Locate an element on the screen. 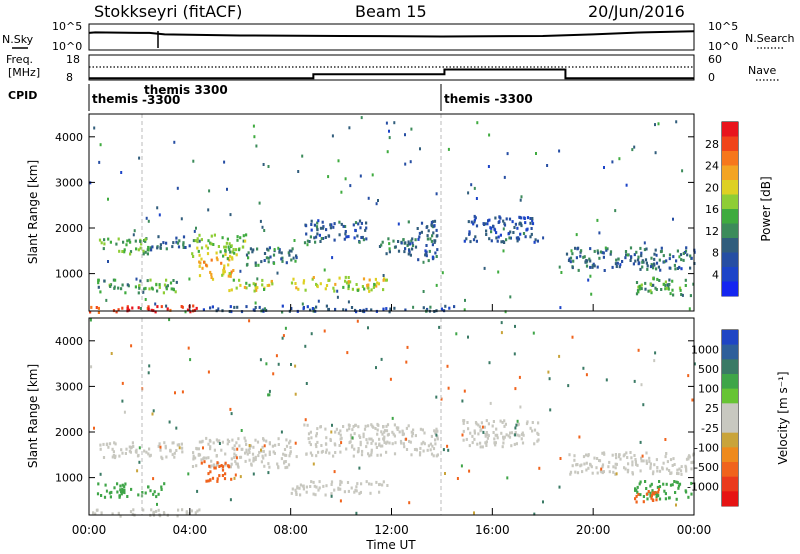 Image resolution: width=800 pixels, height=554 pixels. x-axis-label: Time UT is located at coordinates (390, 545).